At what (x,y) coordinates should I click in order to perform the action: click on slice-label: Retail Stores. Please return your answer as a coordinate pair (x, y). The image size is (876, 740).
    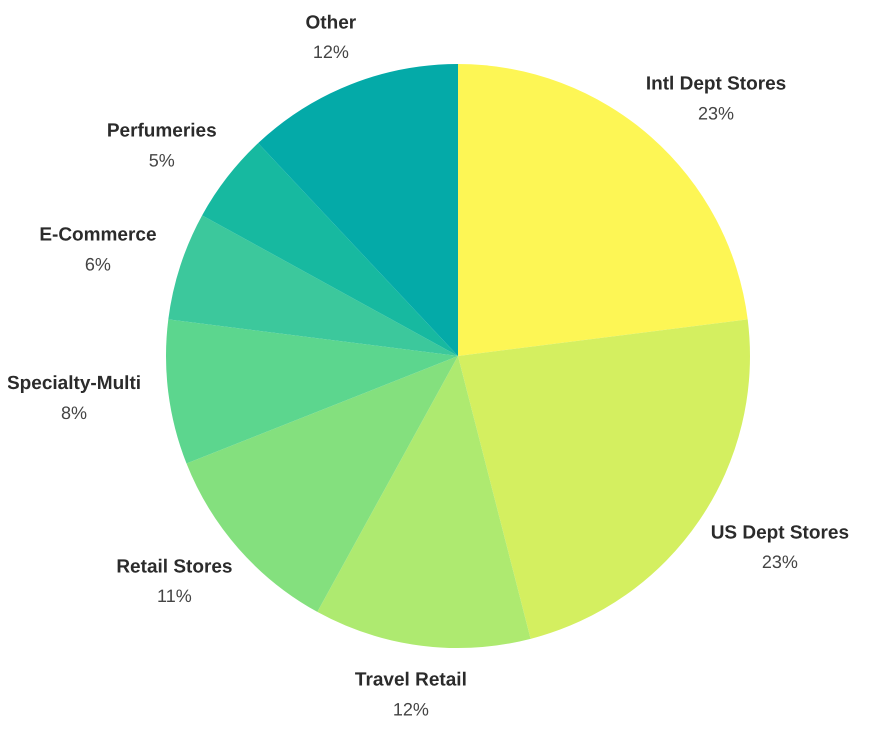
    Looking at the image, I should click on (174, 567).